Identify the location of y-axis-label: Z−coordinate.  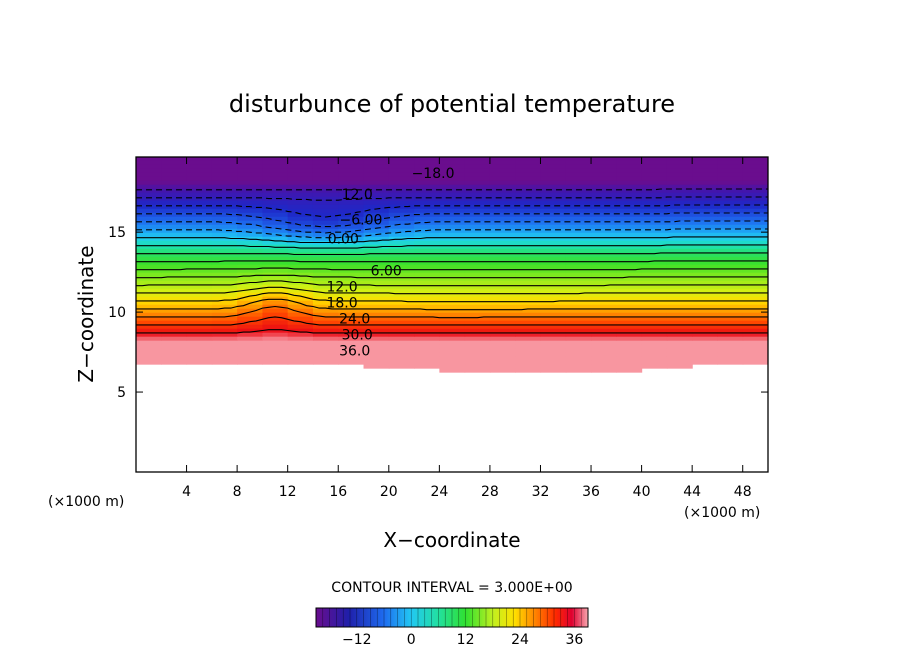
(86, 313).